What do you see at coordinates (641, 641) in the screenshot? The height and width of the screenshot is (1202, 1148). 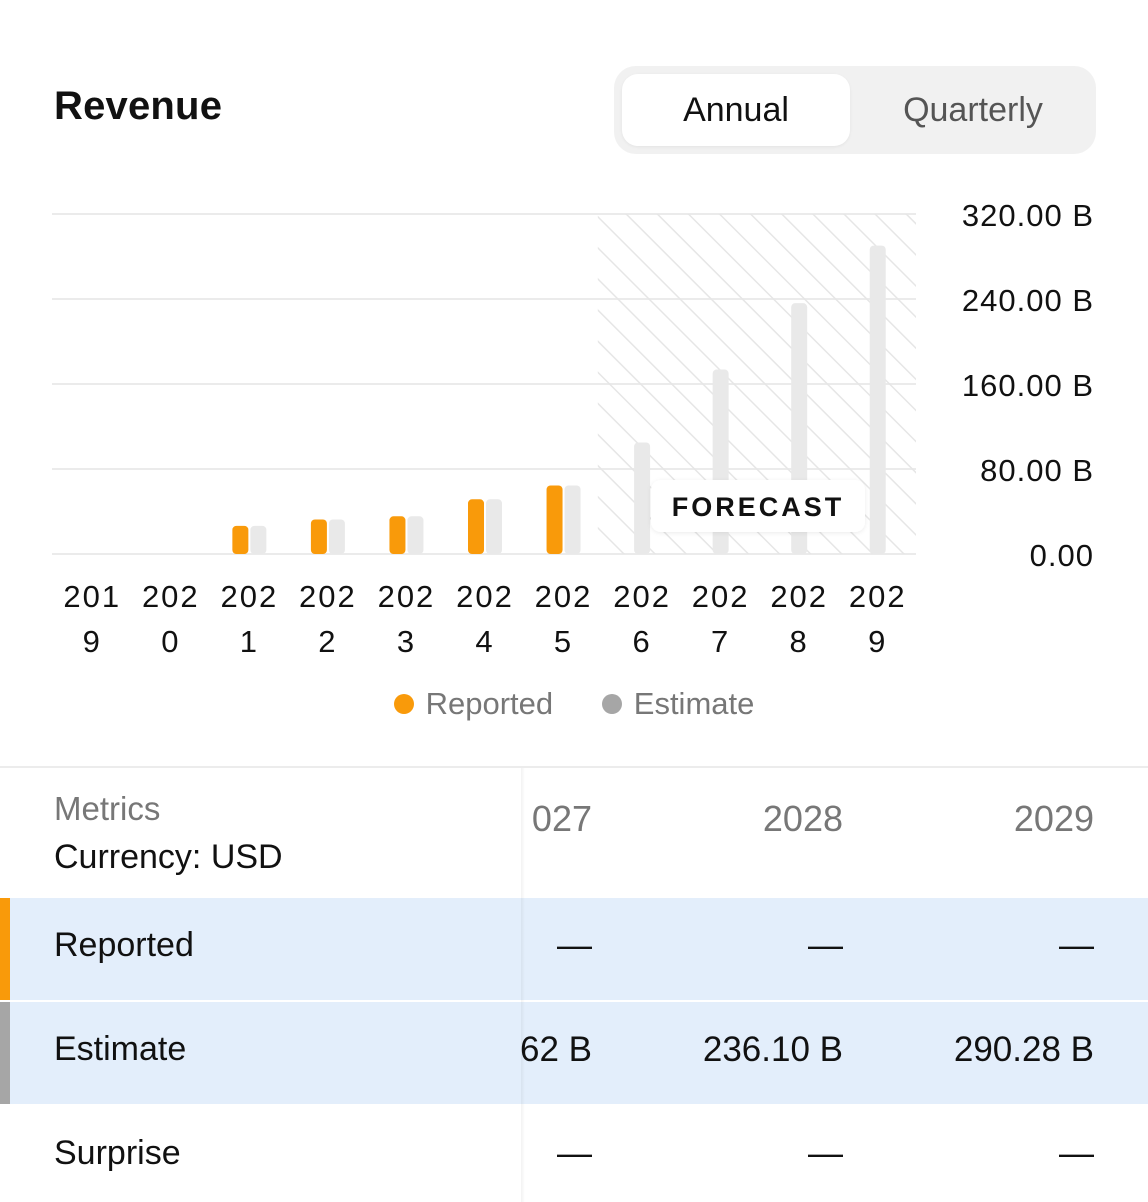 I see `x-tick-label: 6` at bounding box center [641, 641].